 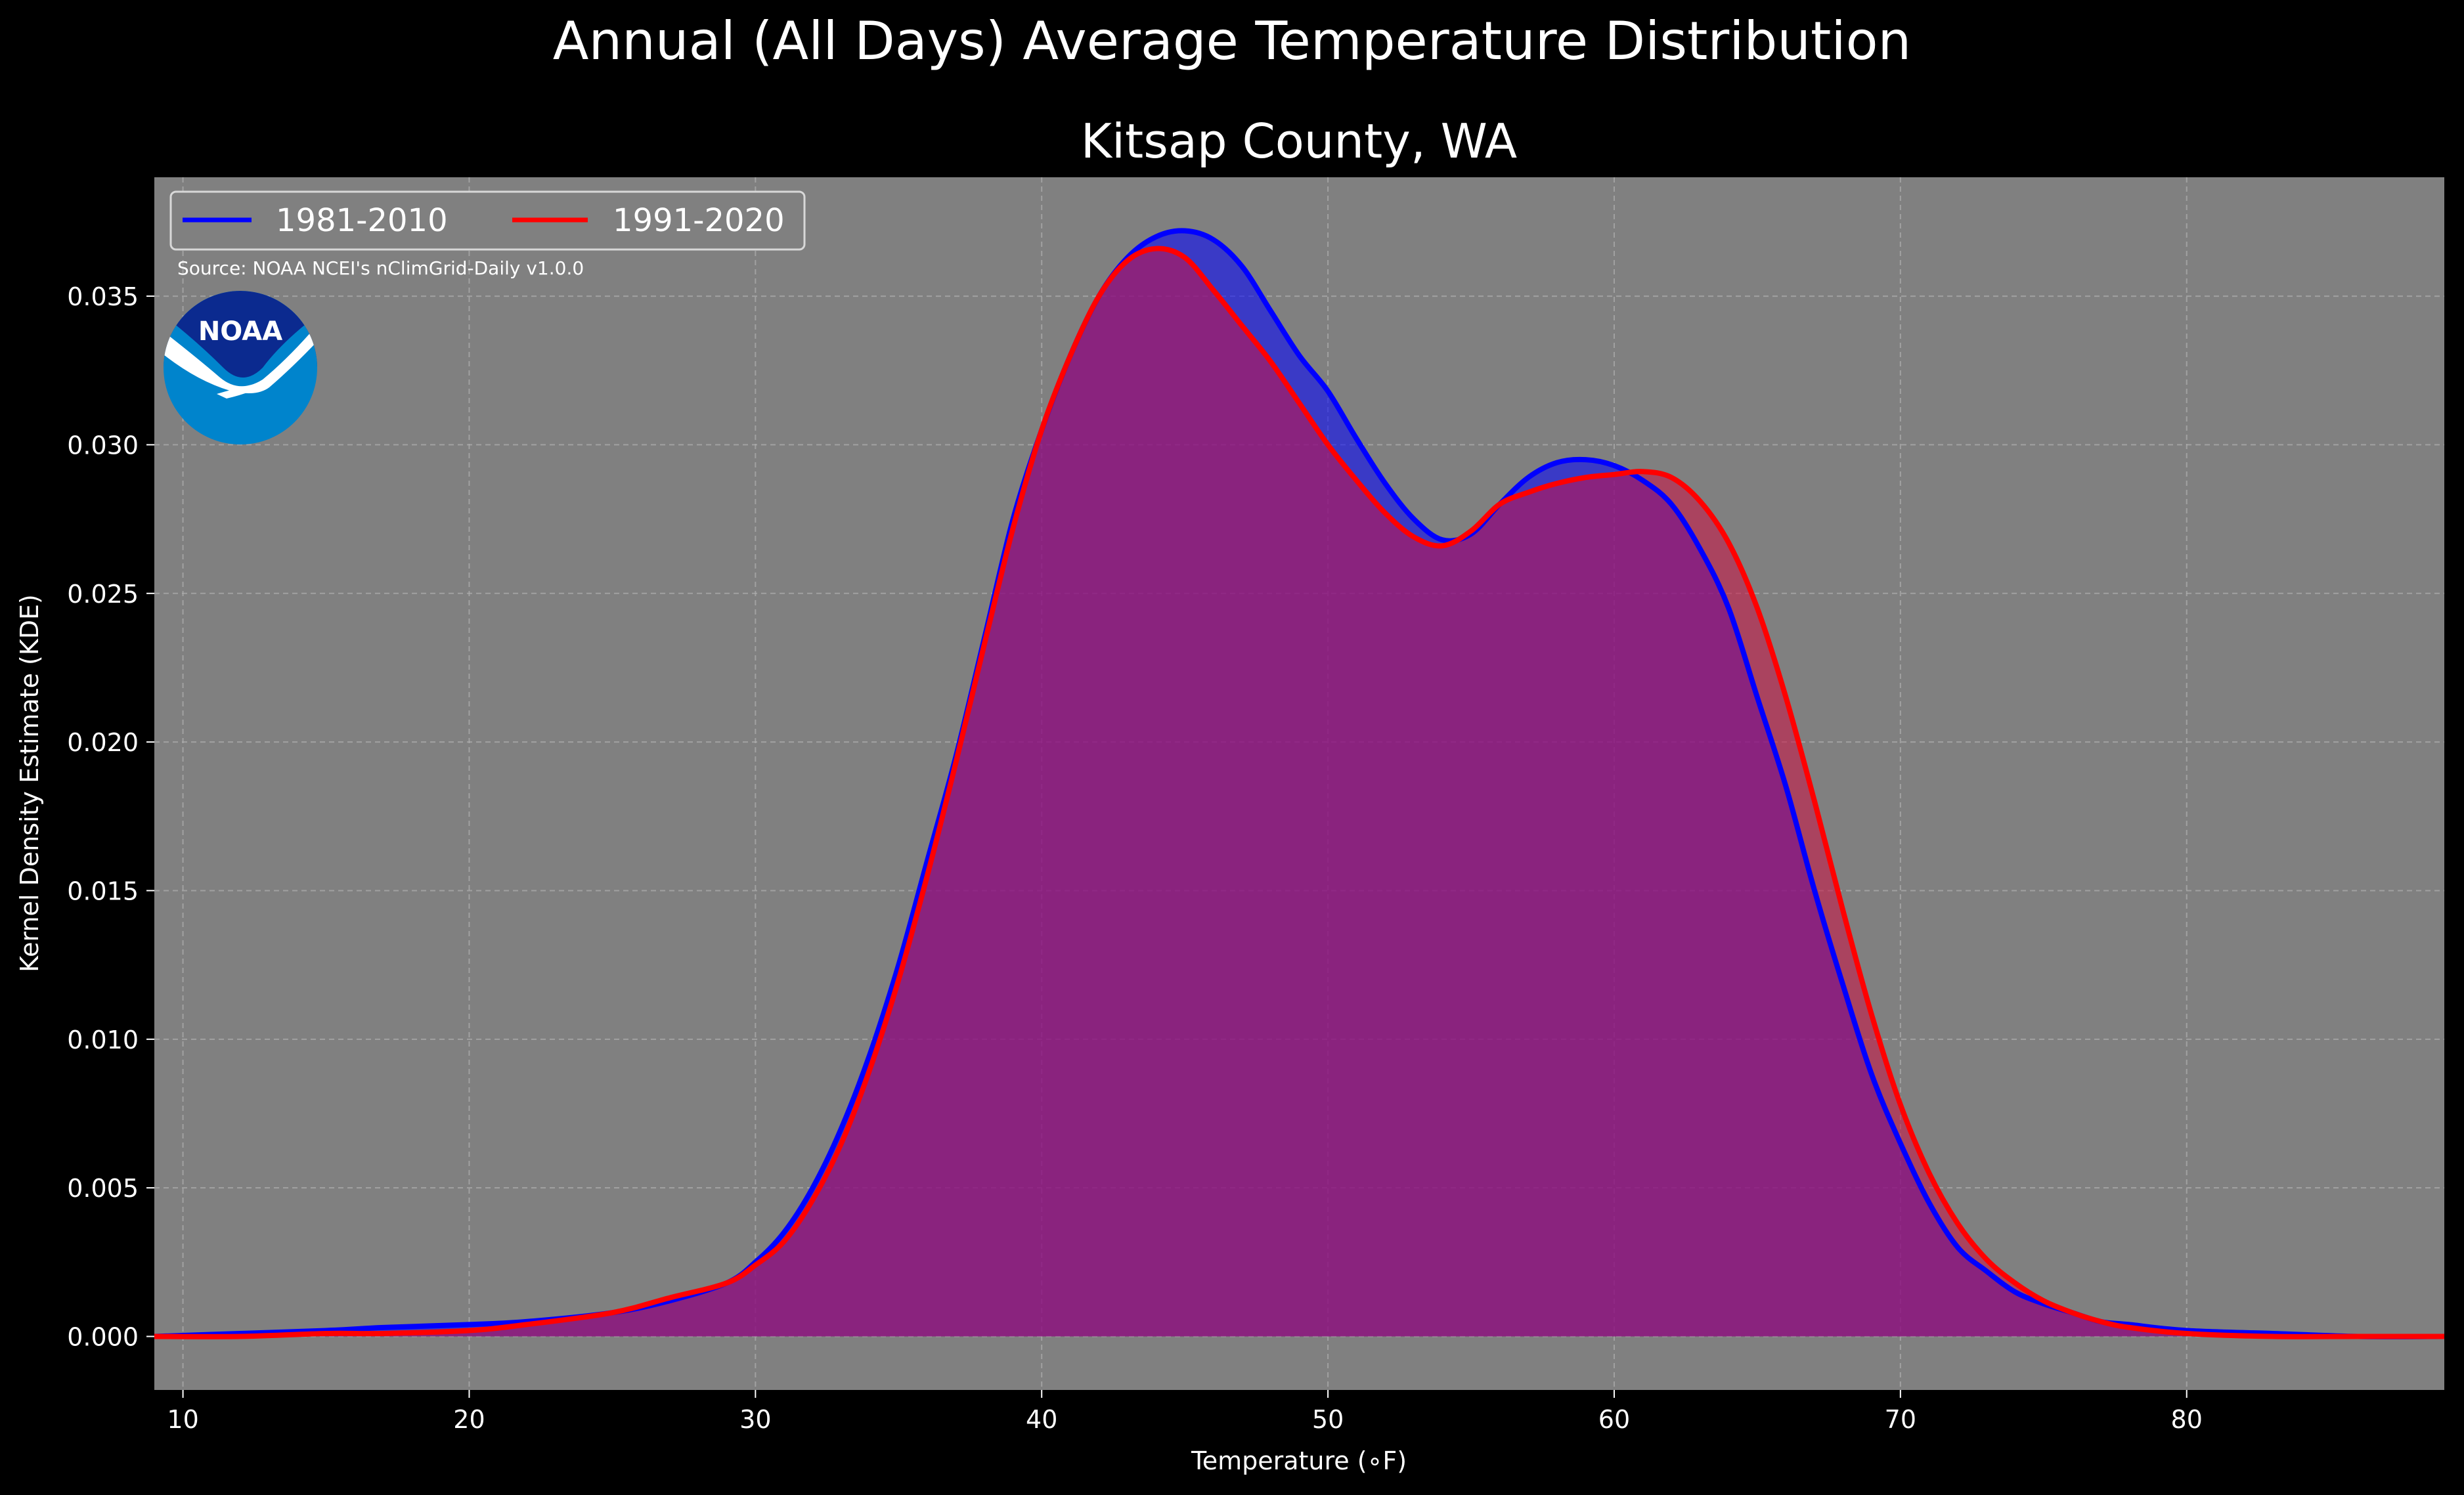 I want to click on y-tick-label: 0.005, so click(x=103, y=1188).